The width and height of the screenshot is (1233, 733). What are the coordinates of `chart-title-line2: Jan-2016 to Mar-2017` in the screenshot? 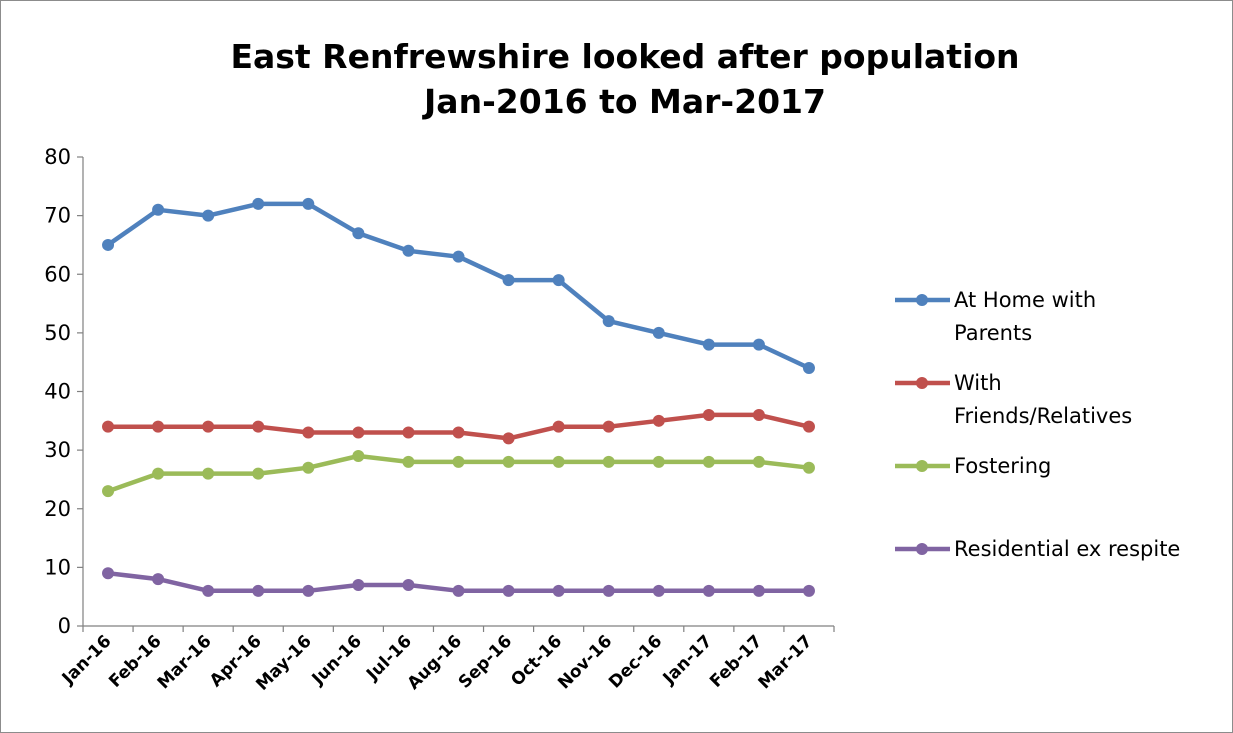 It's located at (624, 101).